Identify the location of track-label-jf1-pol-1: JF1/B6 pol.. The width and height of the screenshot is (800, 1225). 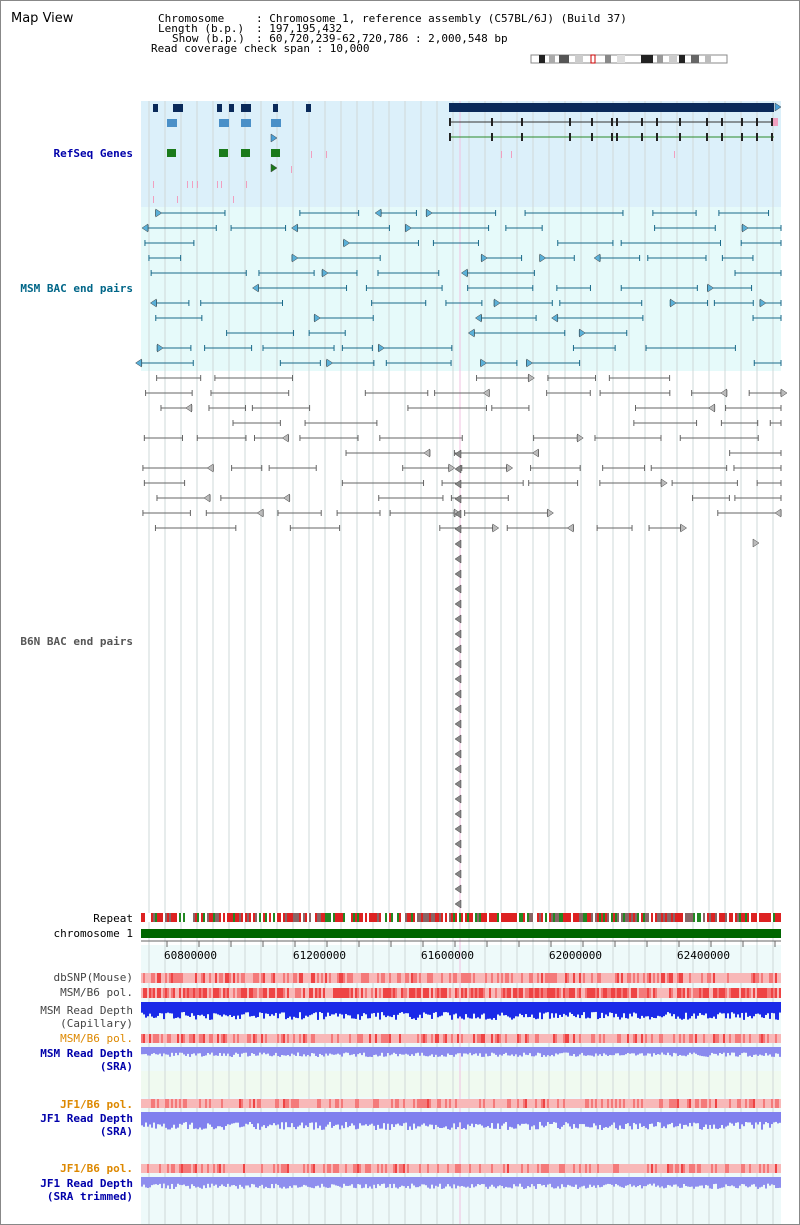
(96, 1104).